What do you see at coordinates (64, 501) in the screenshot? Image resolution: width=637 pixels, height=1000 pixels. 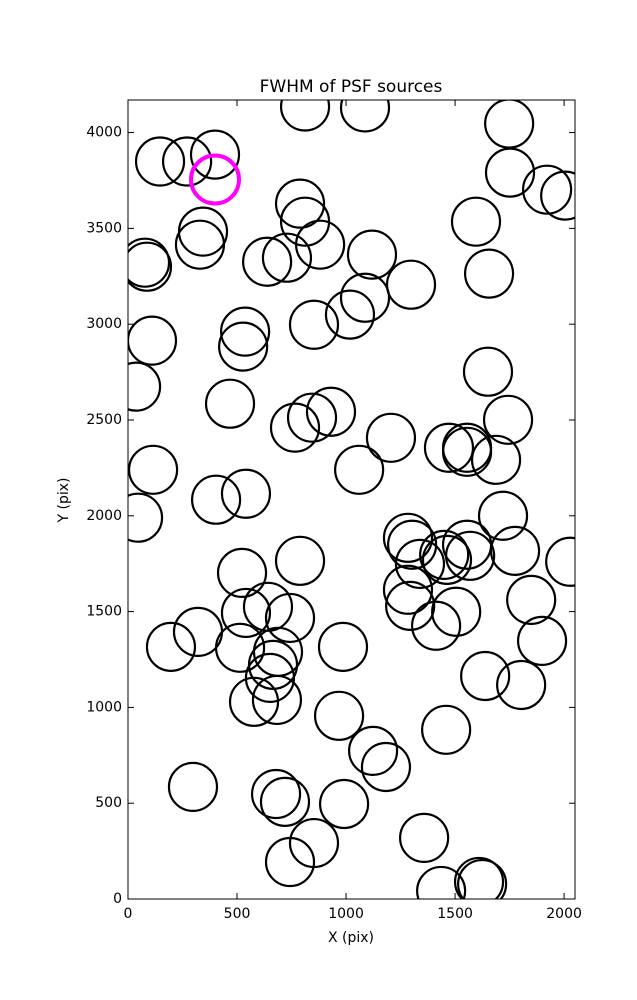 I see `y-axis-label: Y (pix)` at bounding box center [64, 501].